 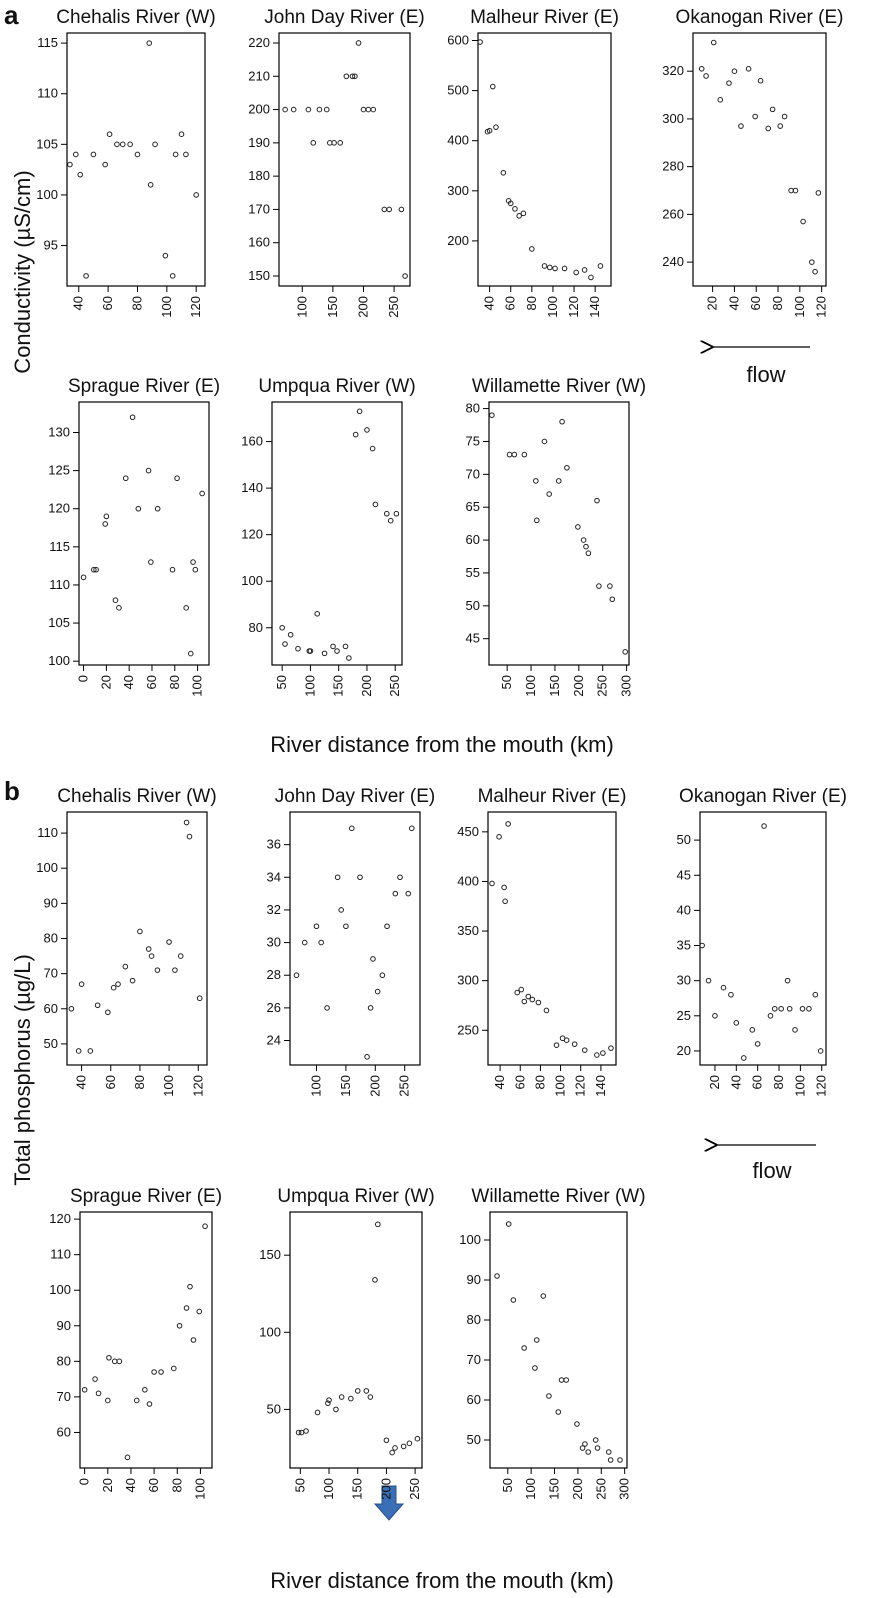 I want to click on y-tick-label: 180, so click(x=259, y=175).